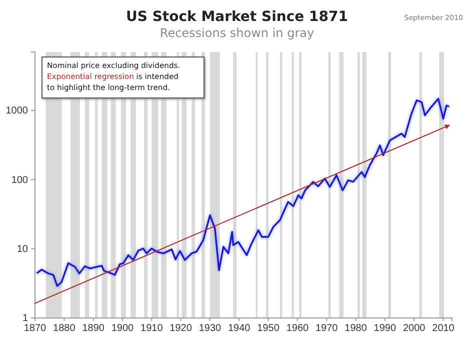  I want to click on x-tick-label: 1910, so click(152, 328).